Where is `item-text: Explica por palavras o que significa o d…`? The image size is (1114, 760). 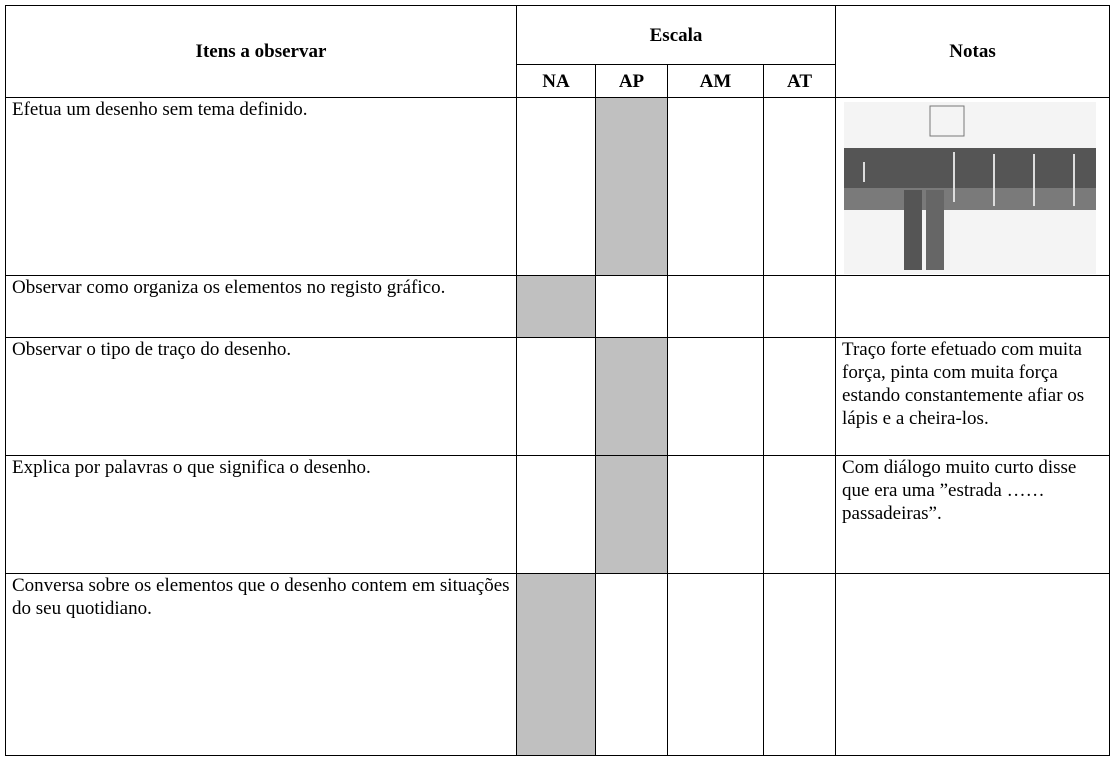
item-text: Explica por palavras o que significa o d… is located at coordinates (261, 514).